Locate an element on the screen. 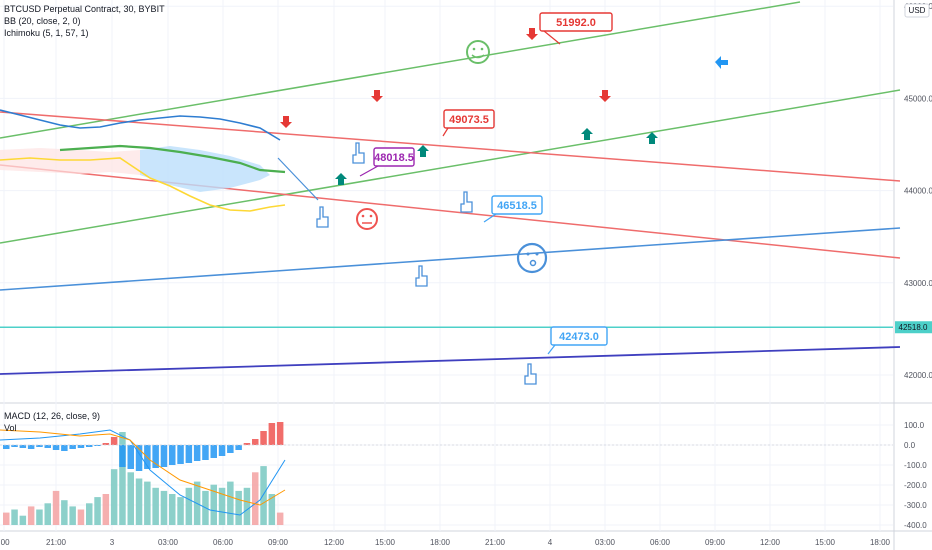 This screenshot has width=932, height=550. happy-face-icon is located at coordinates (478, 52).